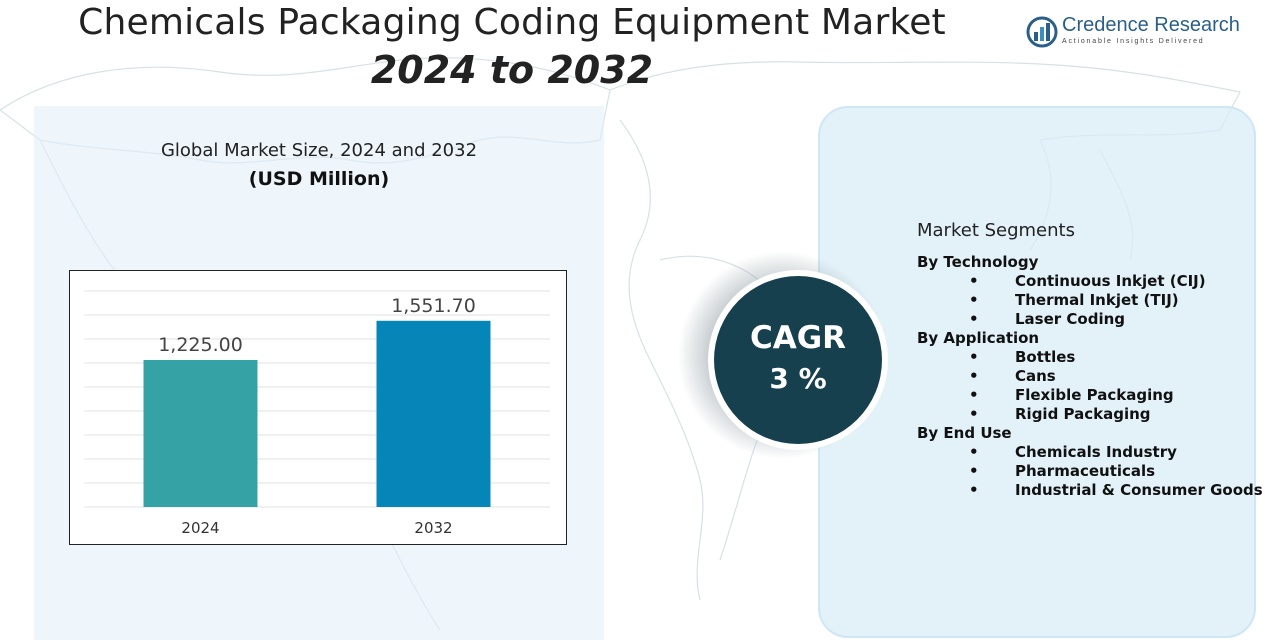 This screenshot has height=642, width=1281. Describe the element at coordinates (200, 528) in the screenshot. I see `x-tick-label-2024: 2024` at that location.